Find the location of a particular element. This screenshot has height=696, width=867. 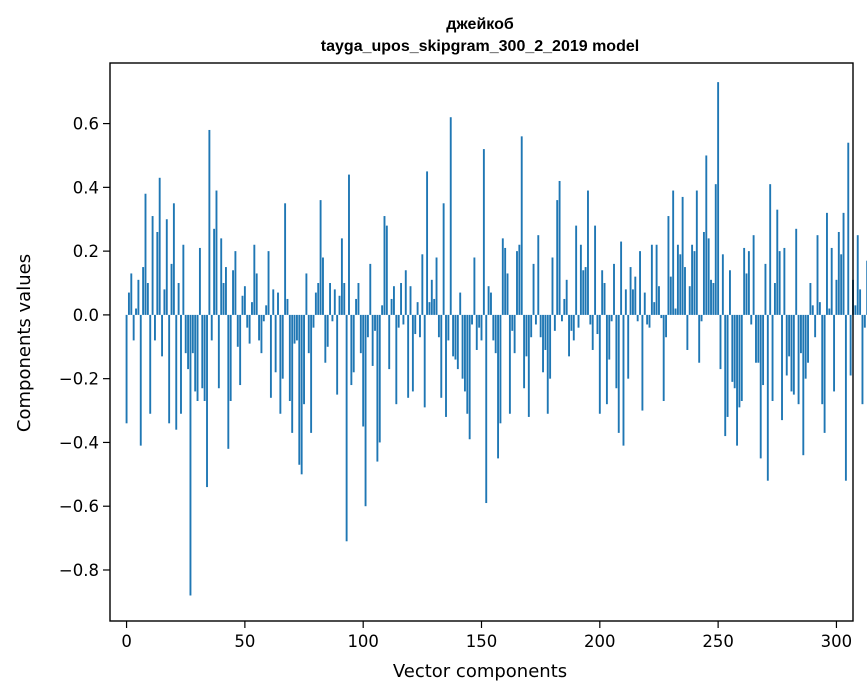

y-axis-label: Components values is located at coordinates (24, 343).